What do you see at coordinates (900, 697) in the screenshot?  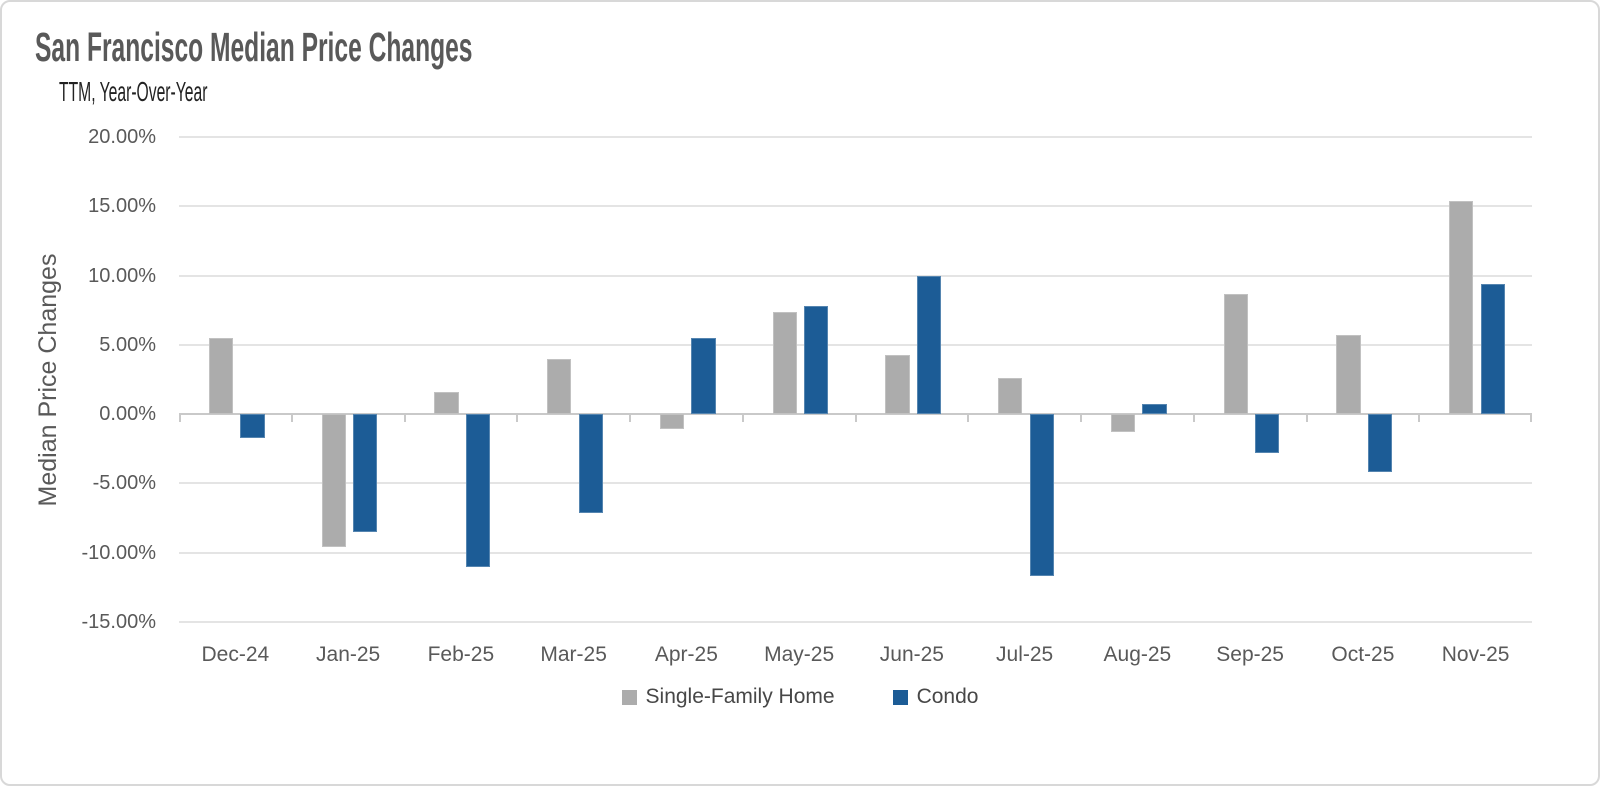 I see `legend-swatch-condo` at bounding box center [900, 697].